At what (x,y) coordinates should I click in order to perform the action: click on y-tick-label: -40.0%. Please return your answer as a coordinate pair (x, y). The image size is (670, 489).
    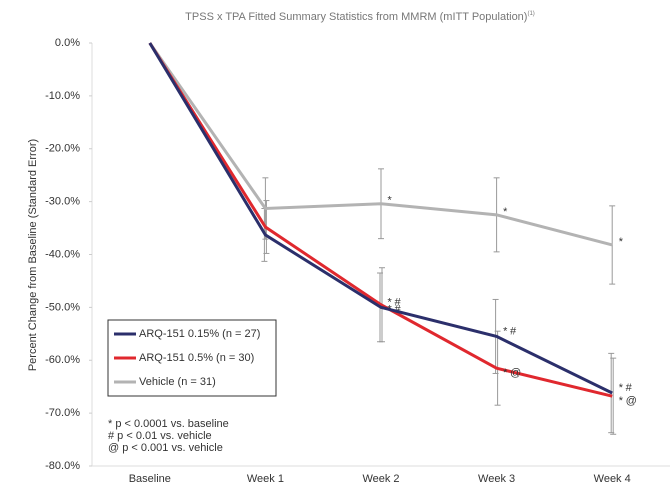
    Looking at the image, I should click on (62, 254).